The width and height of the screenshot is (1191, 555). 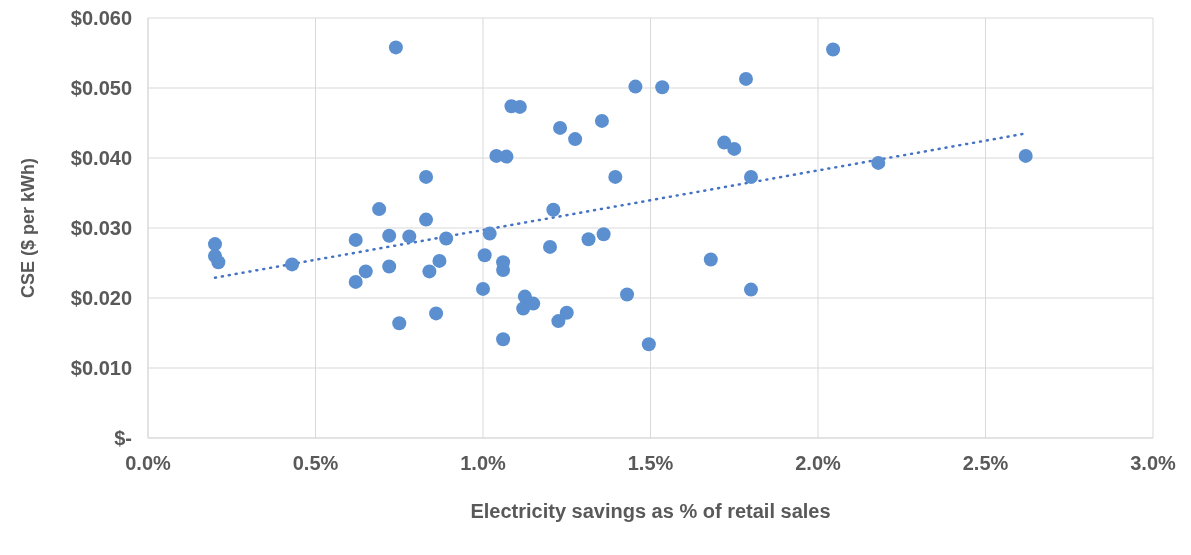 I want to click on x-tick-label: 0.0%, so click(x=148, y=463).